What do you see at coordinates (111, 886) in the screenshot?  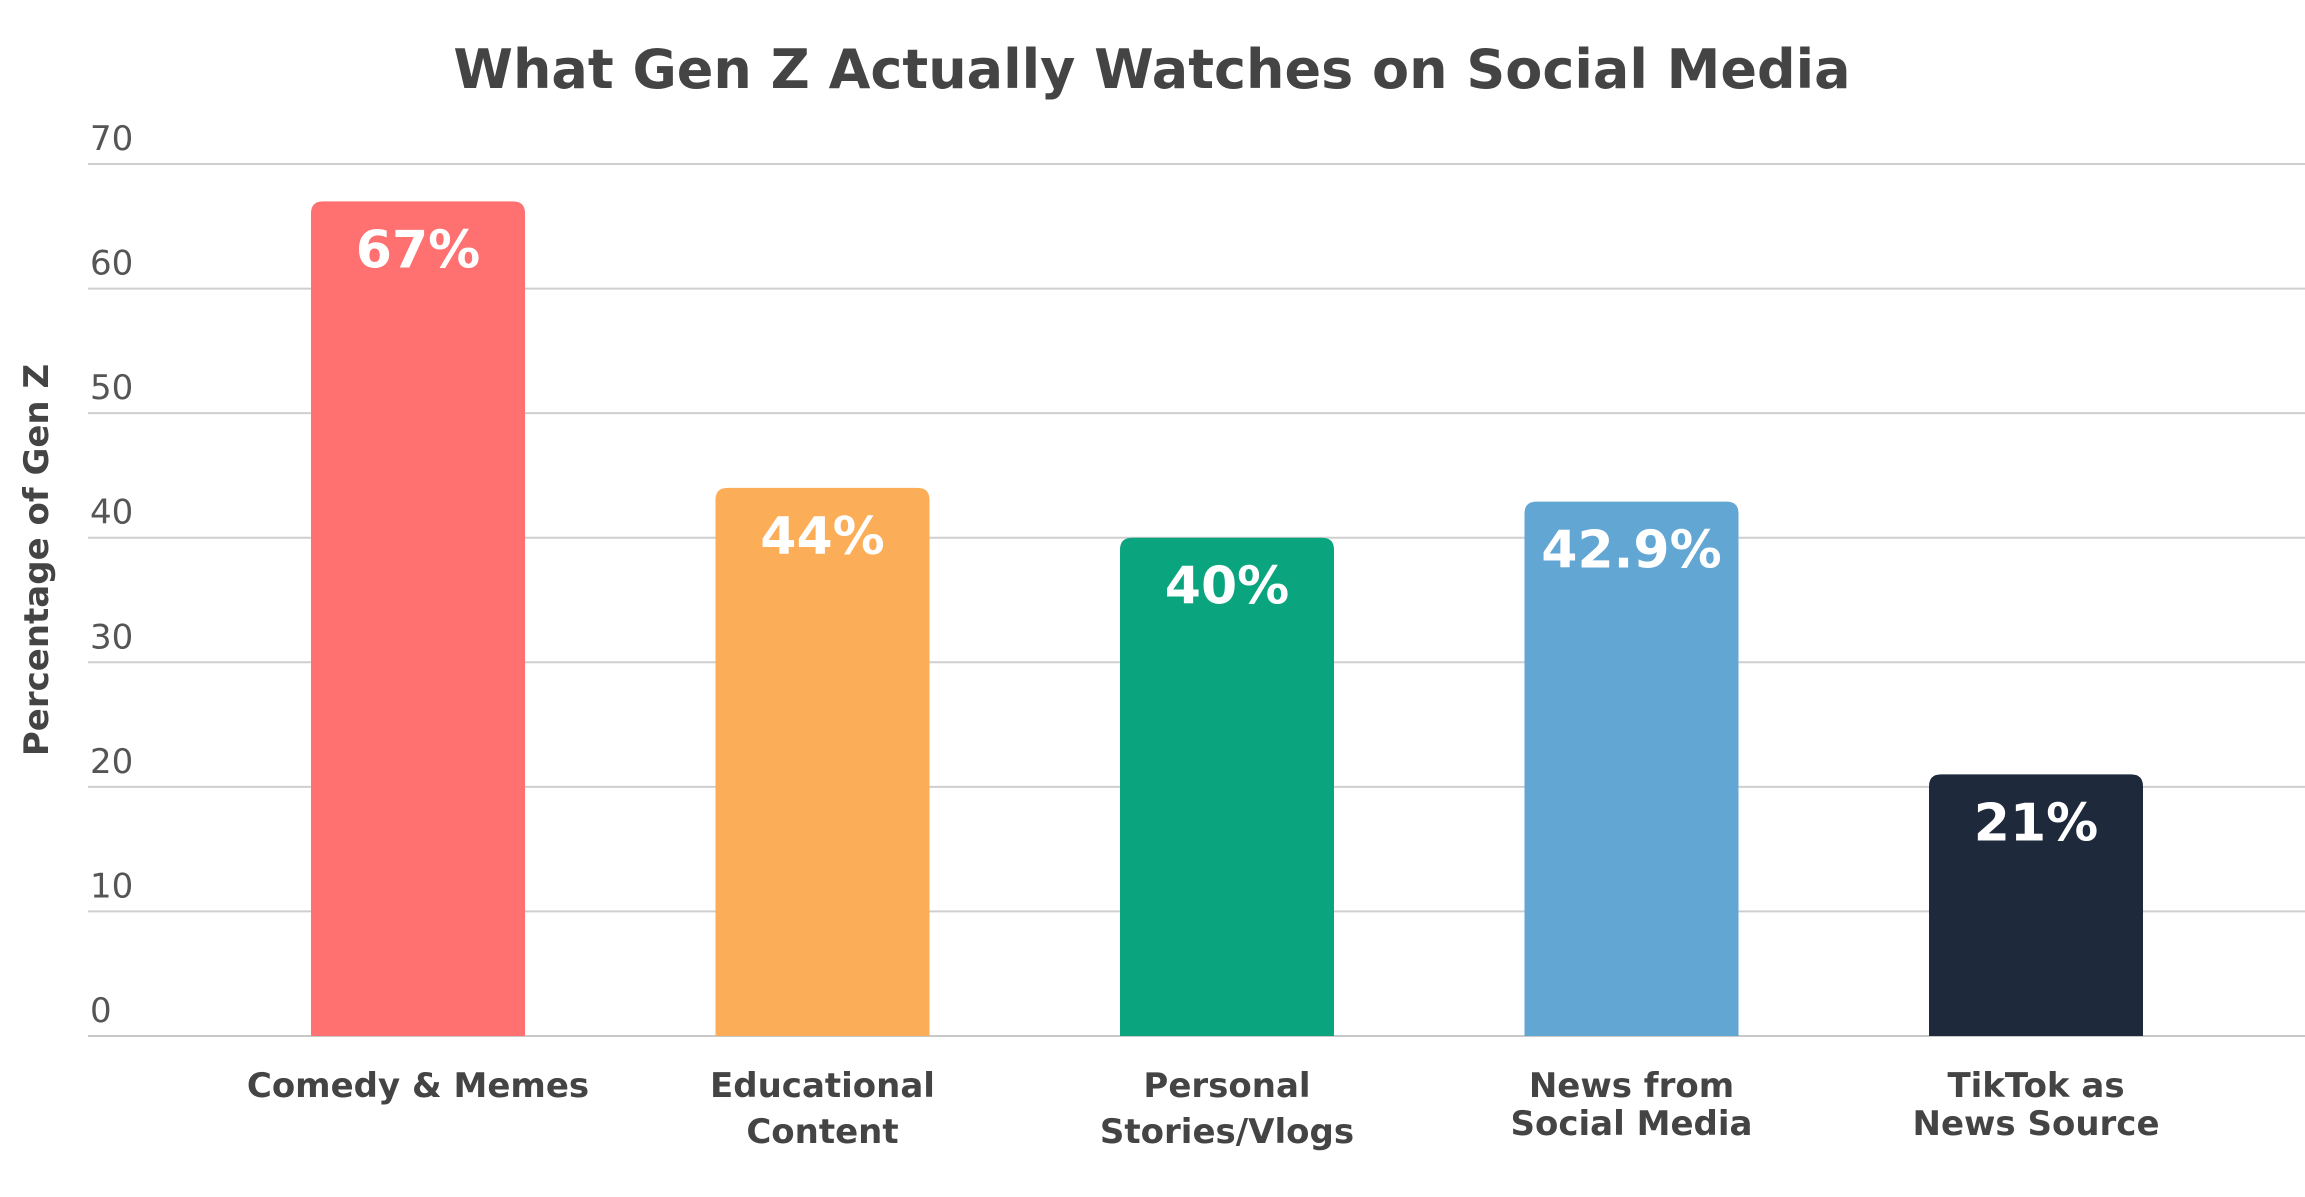 I see `y-tick-label: 10` at bounding box center [111, 886].